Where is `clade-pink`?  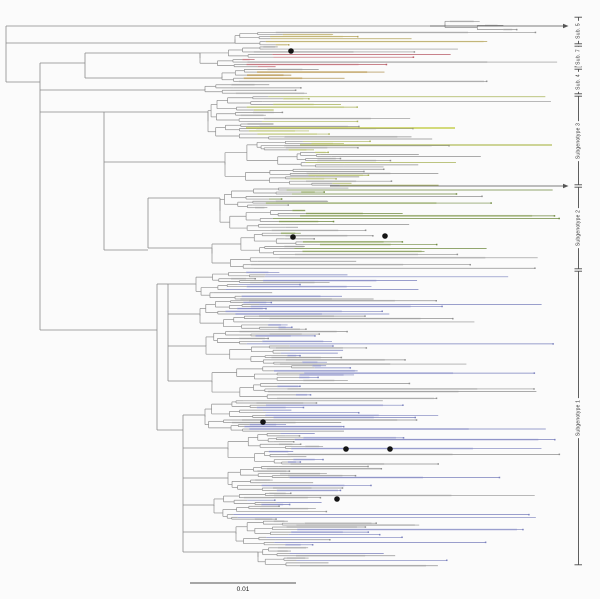
clade-pink is located at coordinates (321, 56).